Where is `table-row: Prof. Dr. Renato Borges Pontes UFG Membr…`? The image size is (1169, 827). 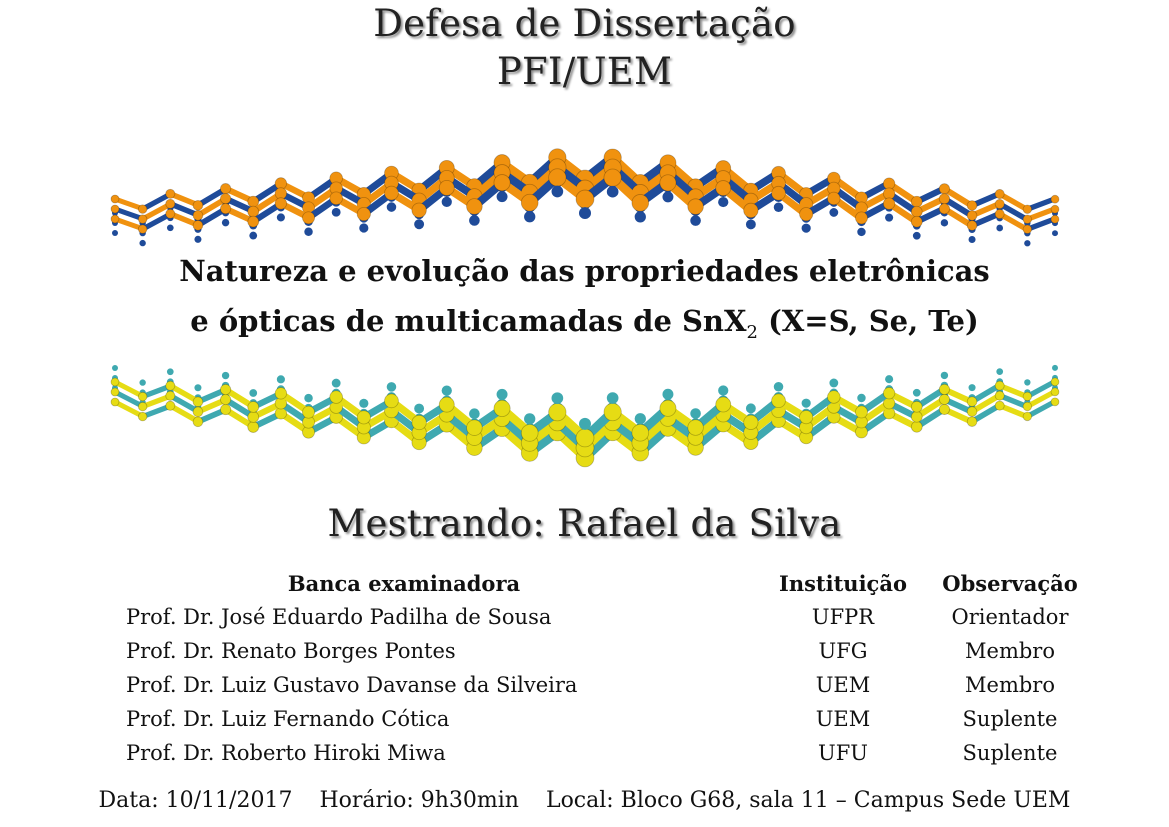
table-row: Prof. Dr. Renato Borges Pontes UFG Membr… is located at coordinates (608, 651).